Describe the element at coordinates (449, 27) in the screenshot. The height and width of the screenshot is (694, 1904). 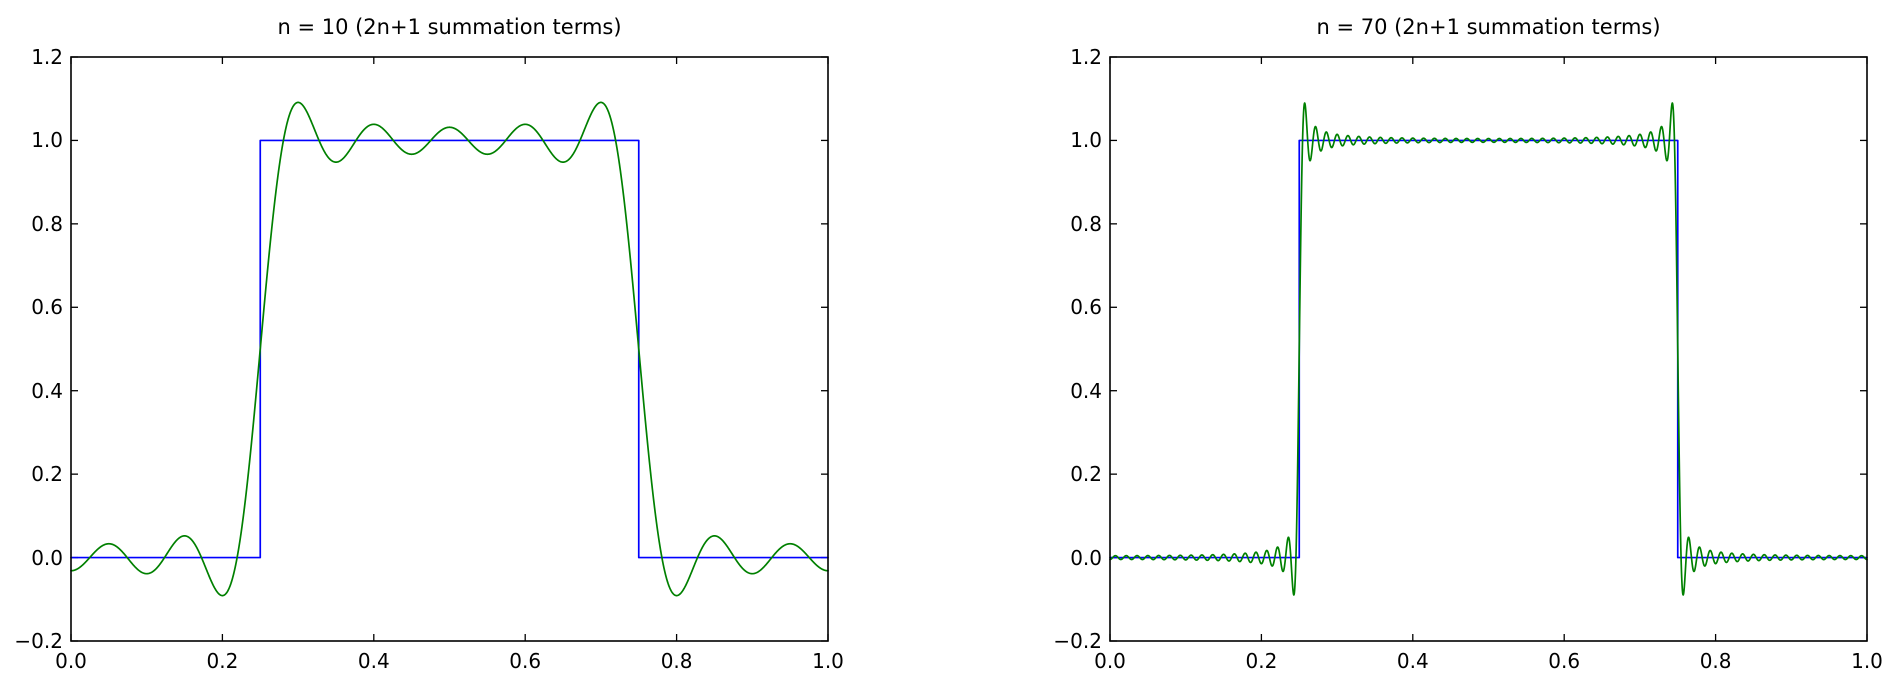
I see `plot-title: n = 10 (2n+1 summation terms)` at that location.